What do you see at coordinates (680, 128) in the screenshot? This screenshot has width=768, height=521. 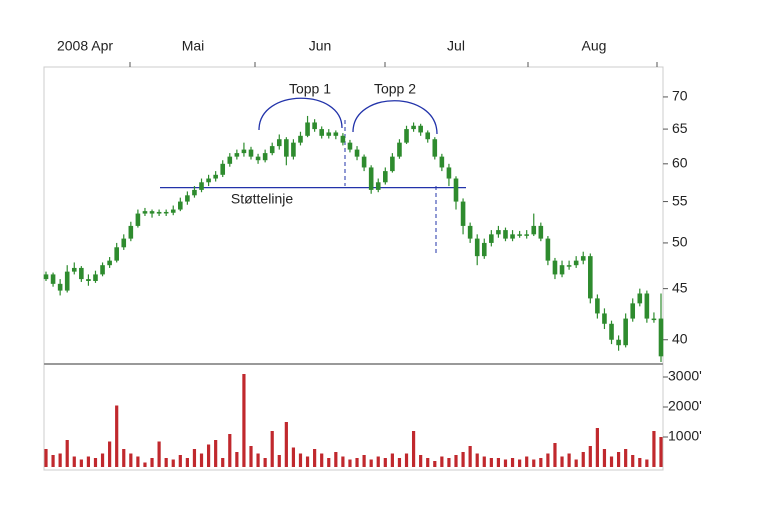 I see `y-tick-label: 65` at bounding box center [680, 128].